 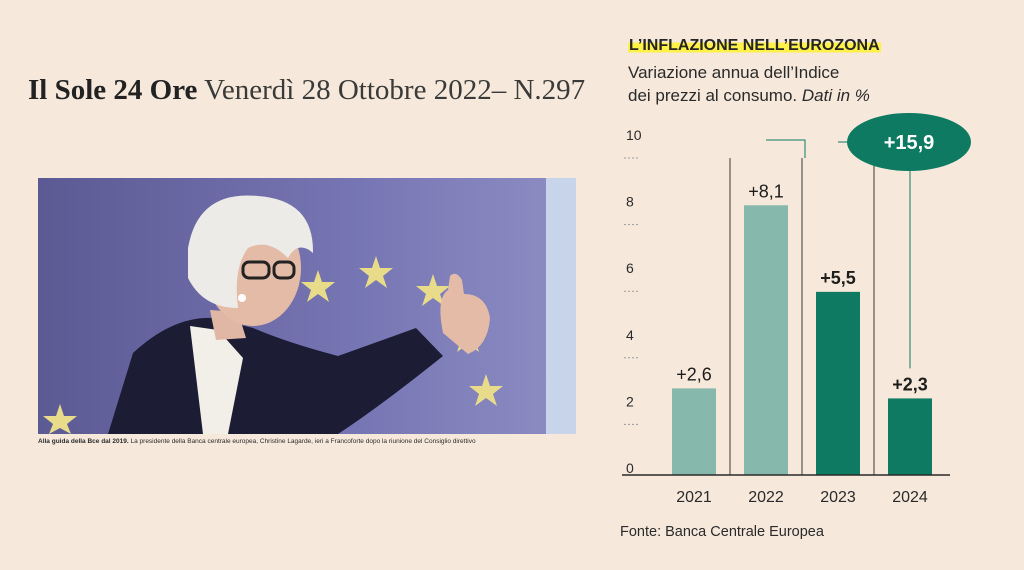 What do you see at coordinates (630, 335) in the screenshot?
I see `y-tick-label: 4` at bounding box center [630, 335].